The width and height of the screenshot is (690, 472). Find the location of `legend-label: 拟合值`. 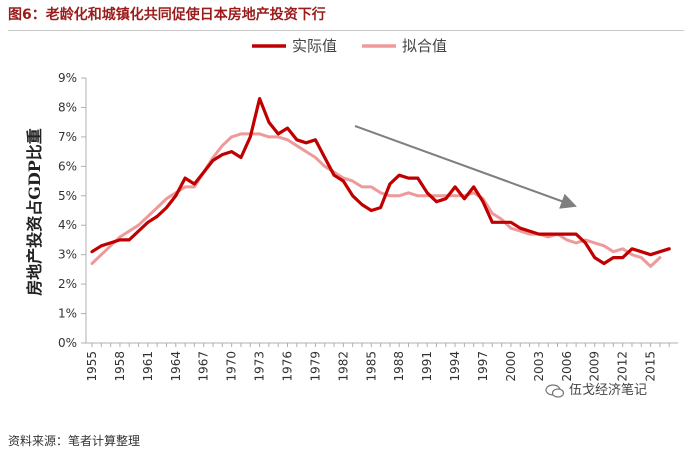

legend-label: 拟合值 is located at coordinates (424, 46).